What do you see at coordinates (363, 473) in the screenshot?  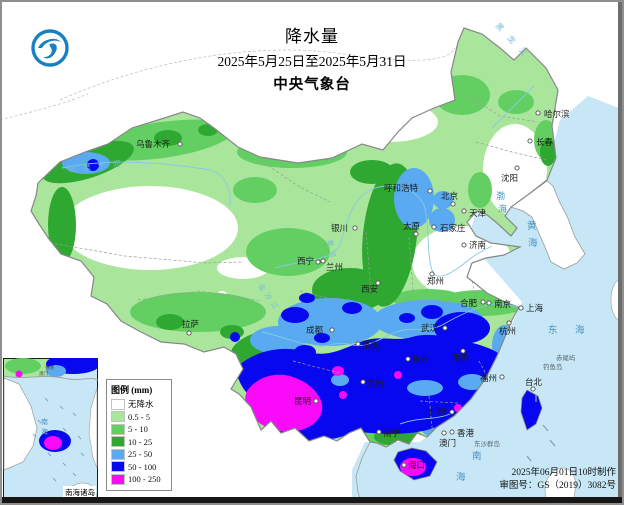 I see `vietnam-coastline` at bounding box center [363, 473].